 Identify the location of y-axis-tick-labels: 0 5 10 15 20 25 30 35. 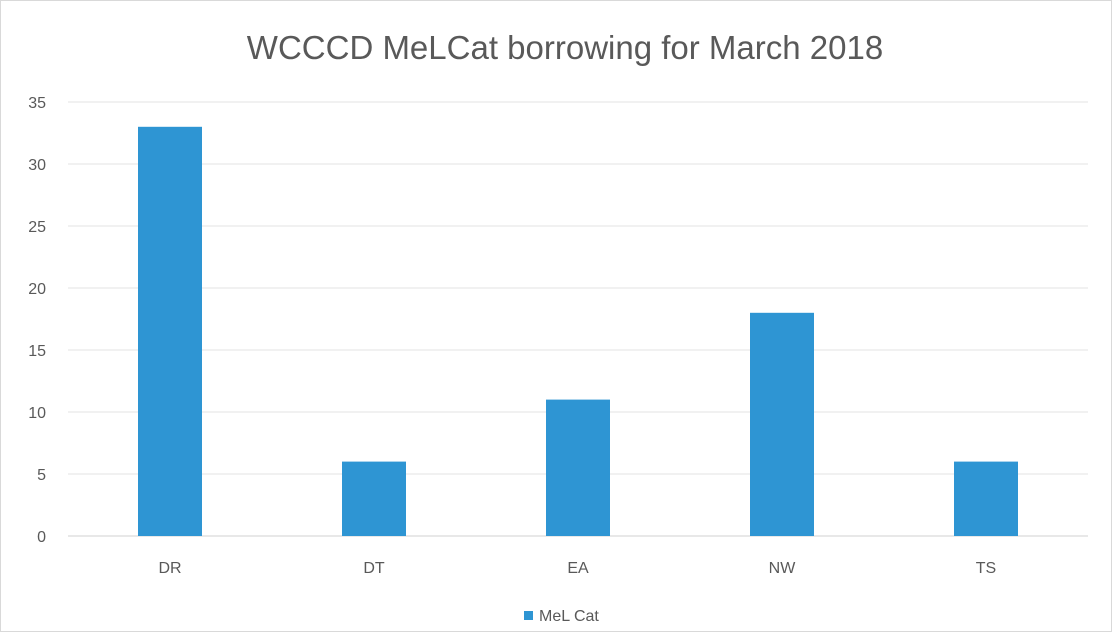
(37, 320).